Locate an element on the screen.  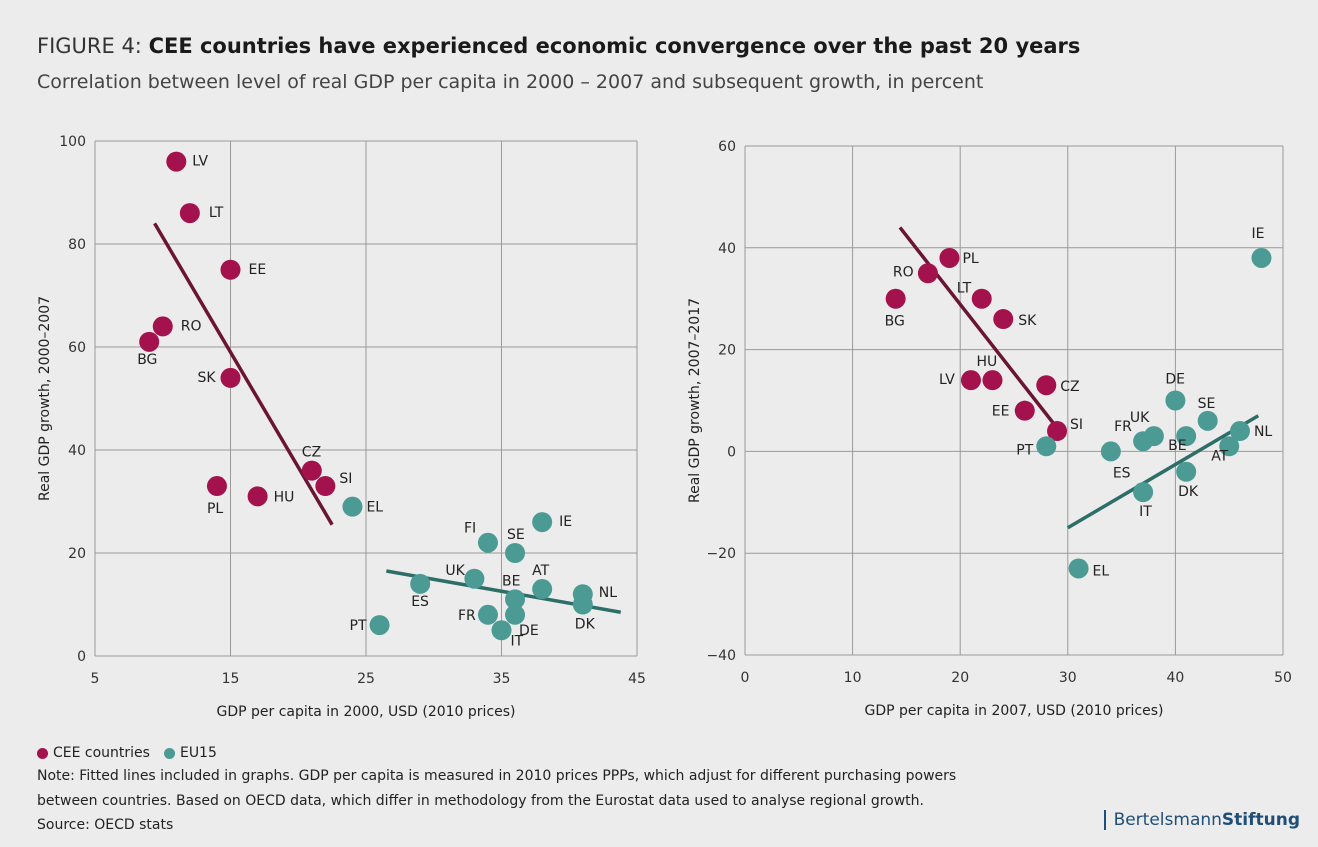
bertelsmann-logo: BertelsmannStiftung is located at coordinates (1201, 820).